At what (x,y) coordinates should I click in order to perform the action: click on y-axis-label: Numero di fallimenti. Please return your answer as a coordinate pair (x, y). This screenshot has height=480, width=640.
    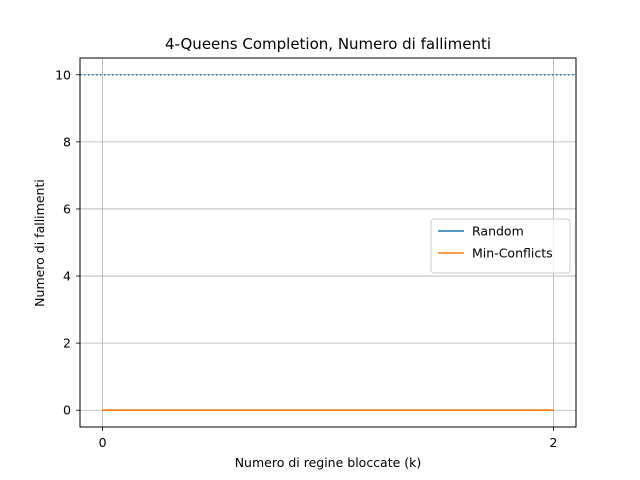
    Looking at the image, I should click on (39, 243).